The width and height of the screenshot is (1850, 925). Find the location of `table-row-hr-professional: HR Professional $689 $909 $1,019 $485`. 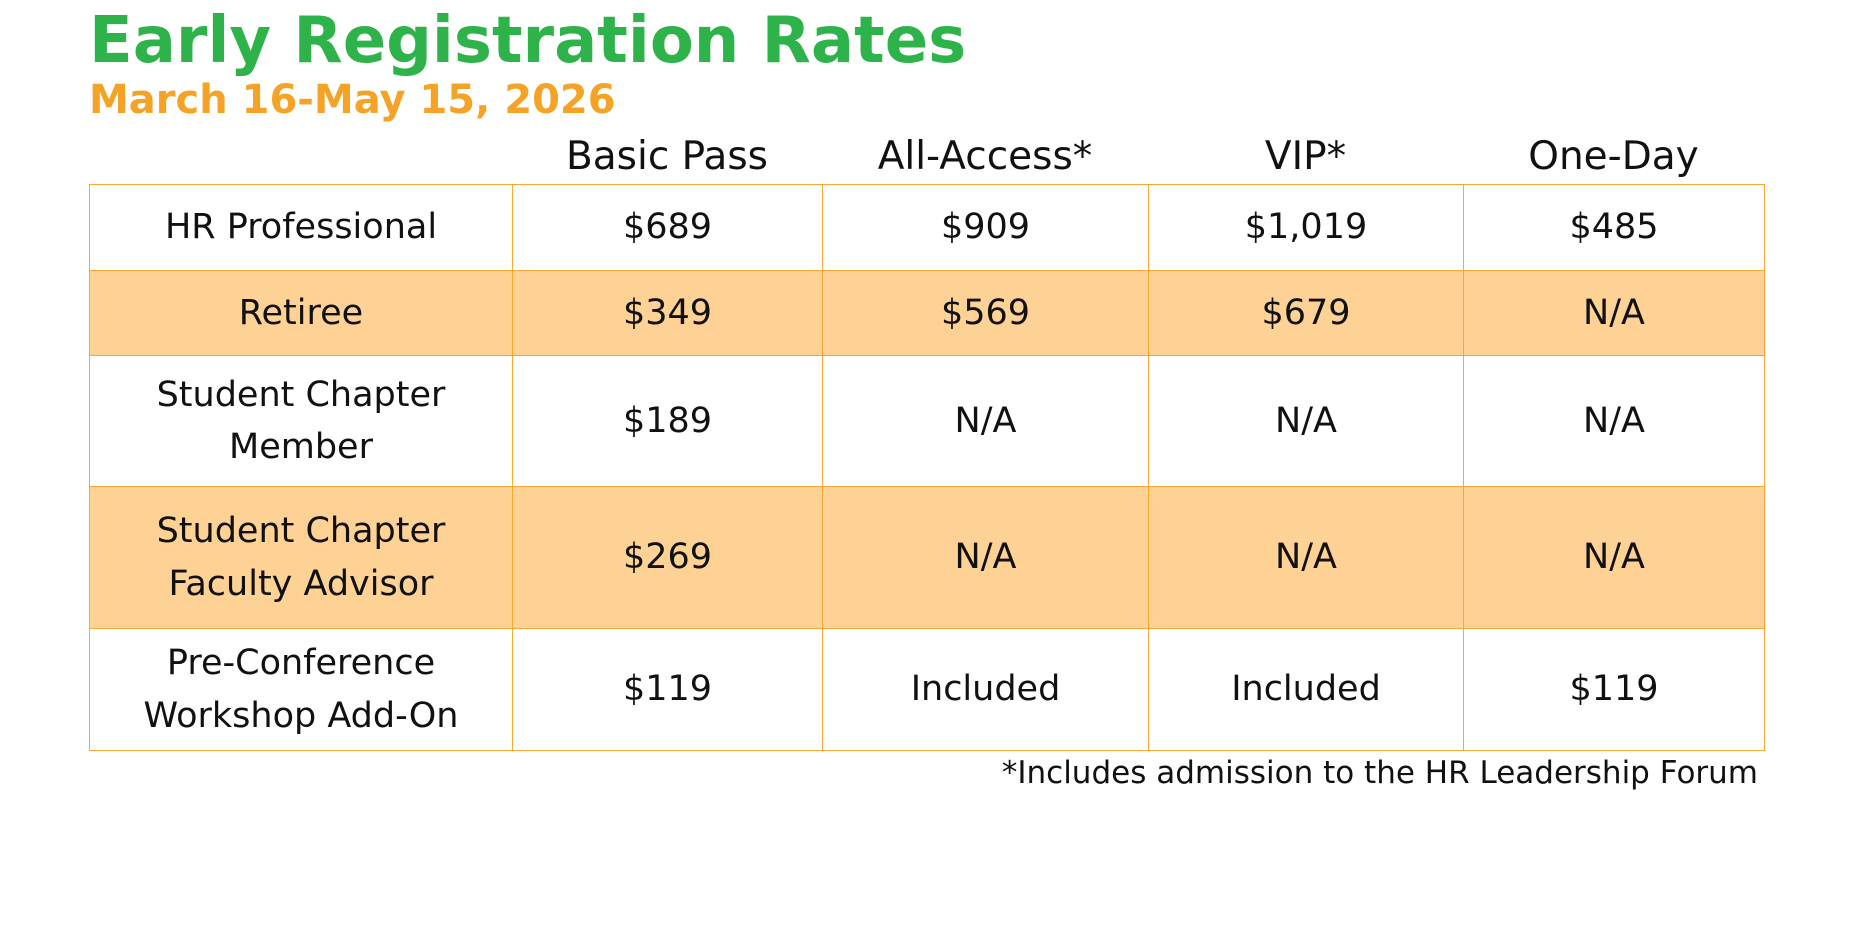

table-row-hr-professional: HR Professional $689 $909 $1,019 $485 is located at coordinates (927, 227).